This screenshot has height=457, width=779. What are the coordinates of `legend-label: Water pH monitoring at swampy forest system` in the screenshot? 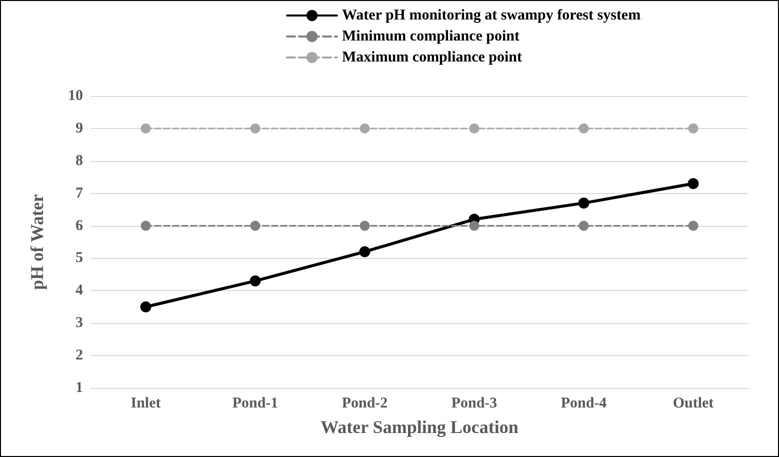 It's located at (492, 16).